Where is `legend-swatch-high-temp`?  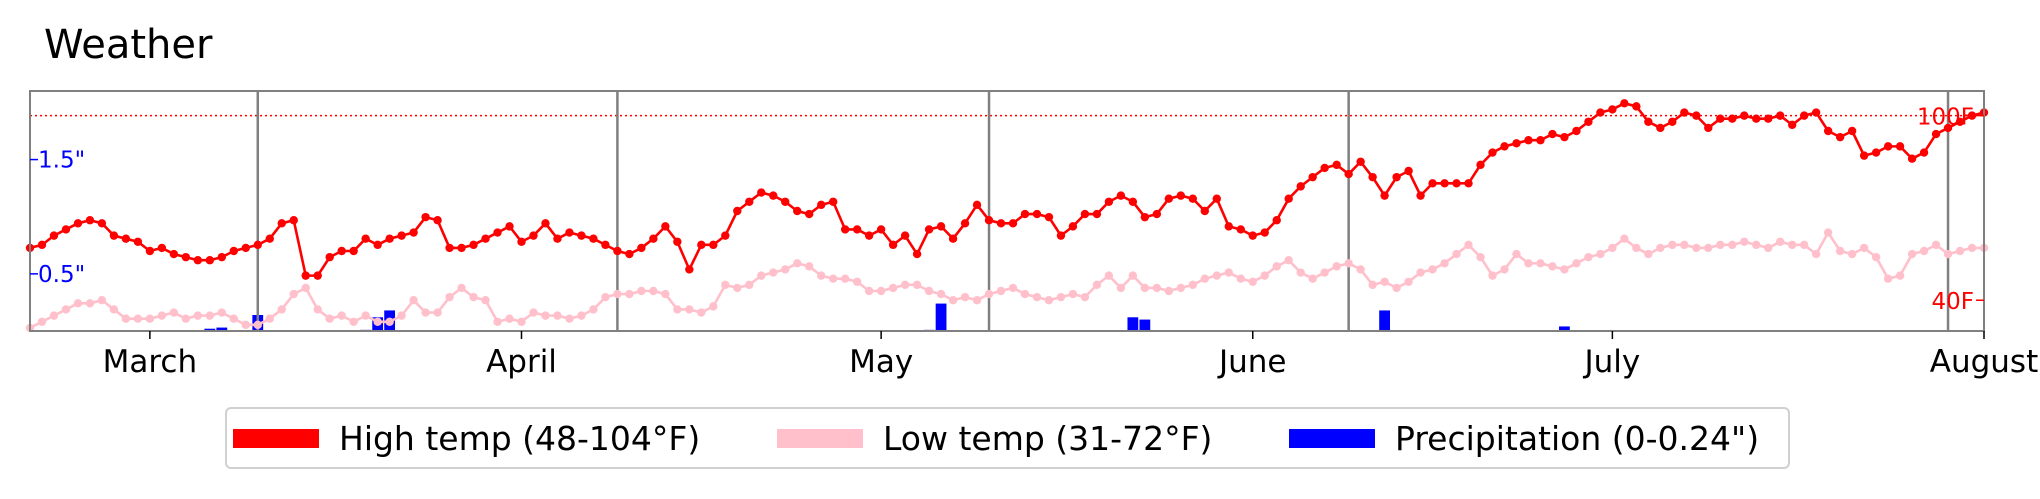
legend-swatch-high-temp is located at coordinates (276, 438).